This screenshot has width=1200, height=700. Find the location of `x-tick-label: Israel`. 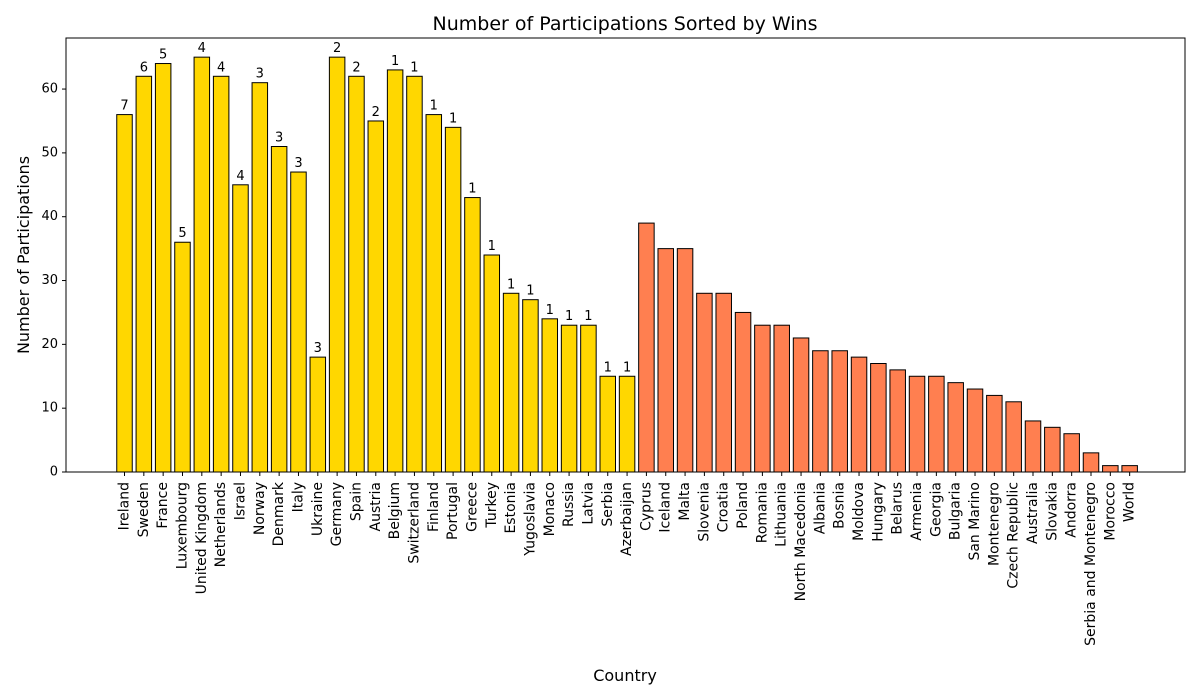

x-tick-label: Israel is located at coordinates (240, 501).